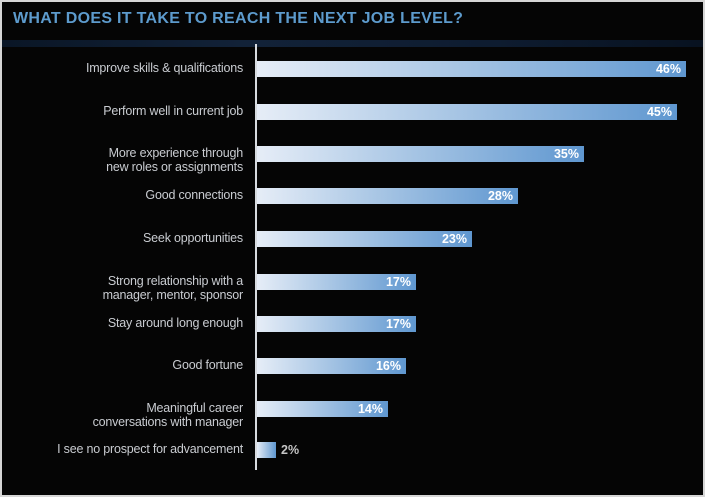  I want to click on chart-row: Perform well in current job 45%, so click(352, 112).